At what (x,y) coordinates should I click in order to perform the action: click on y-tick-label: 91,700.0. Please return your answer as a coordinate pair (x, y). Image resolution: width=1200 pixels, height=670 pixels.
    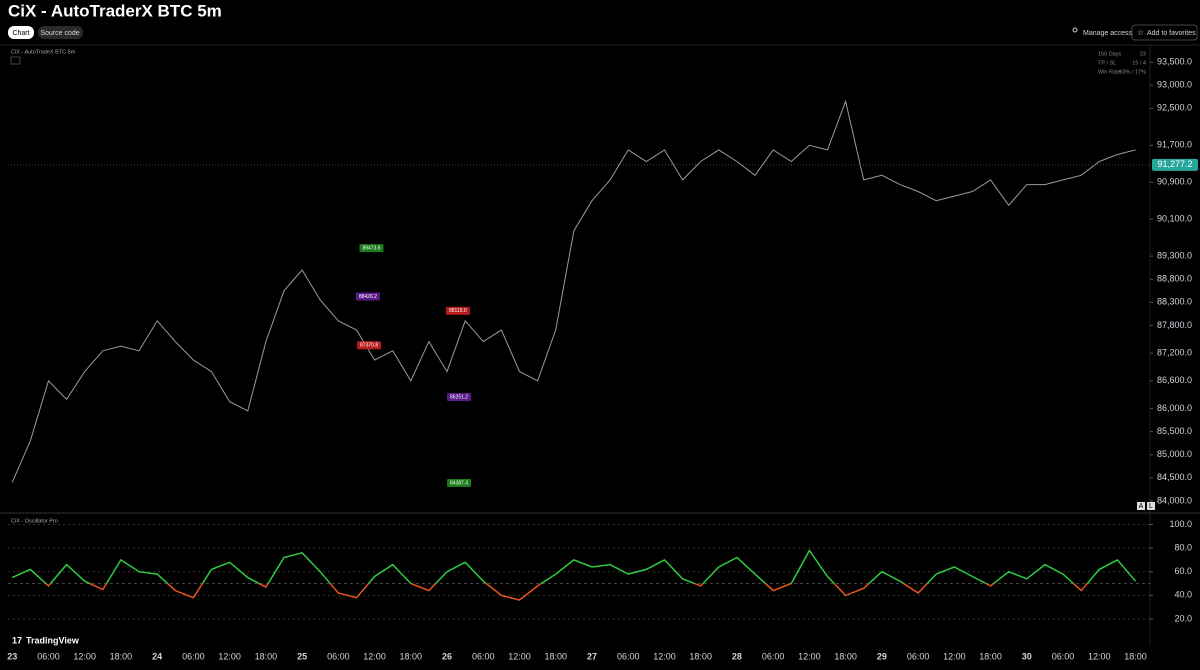
    Looking at the image, I should click on (1174, 145).